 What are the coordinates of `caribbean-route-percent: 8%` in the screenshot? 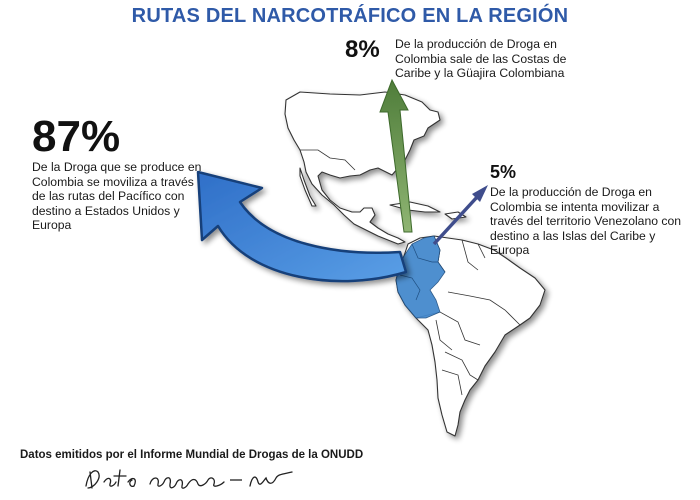 It's located at (362, 50).